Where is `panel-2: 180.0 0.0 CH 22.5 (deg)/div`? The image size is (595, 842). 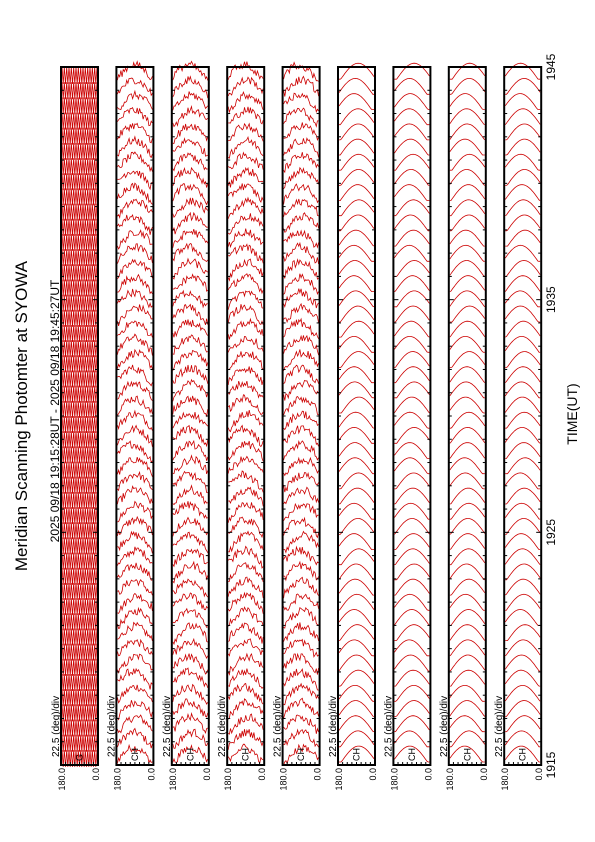
panel-2: 180.0 0.0 CH 22.5 (deg)/div is located at coordinates (131, 425).